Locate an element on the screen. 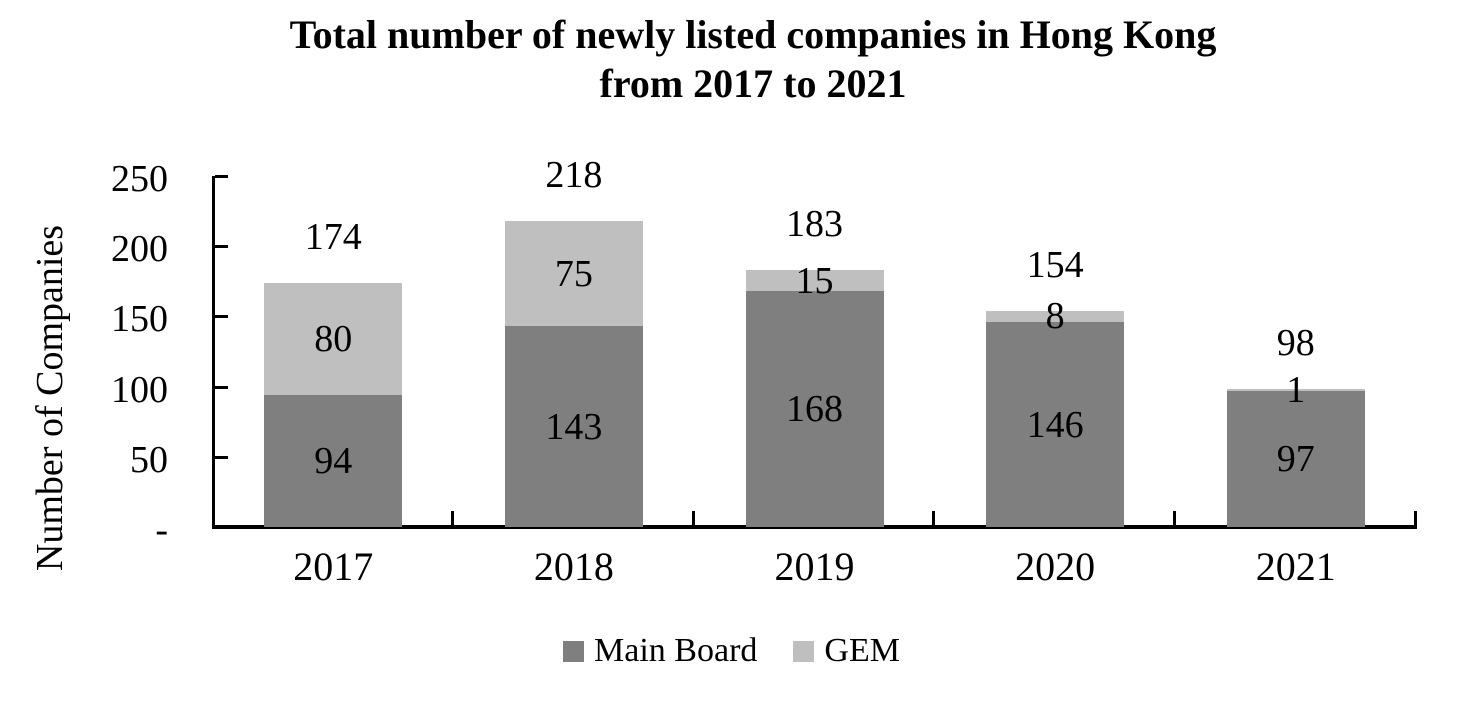 The height and width of the screenshot is (709, 1463). y-tick-label: 100 is located at coordinates (139, 389).